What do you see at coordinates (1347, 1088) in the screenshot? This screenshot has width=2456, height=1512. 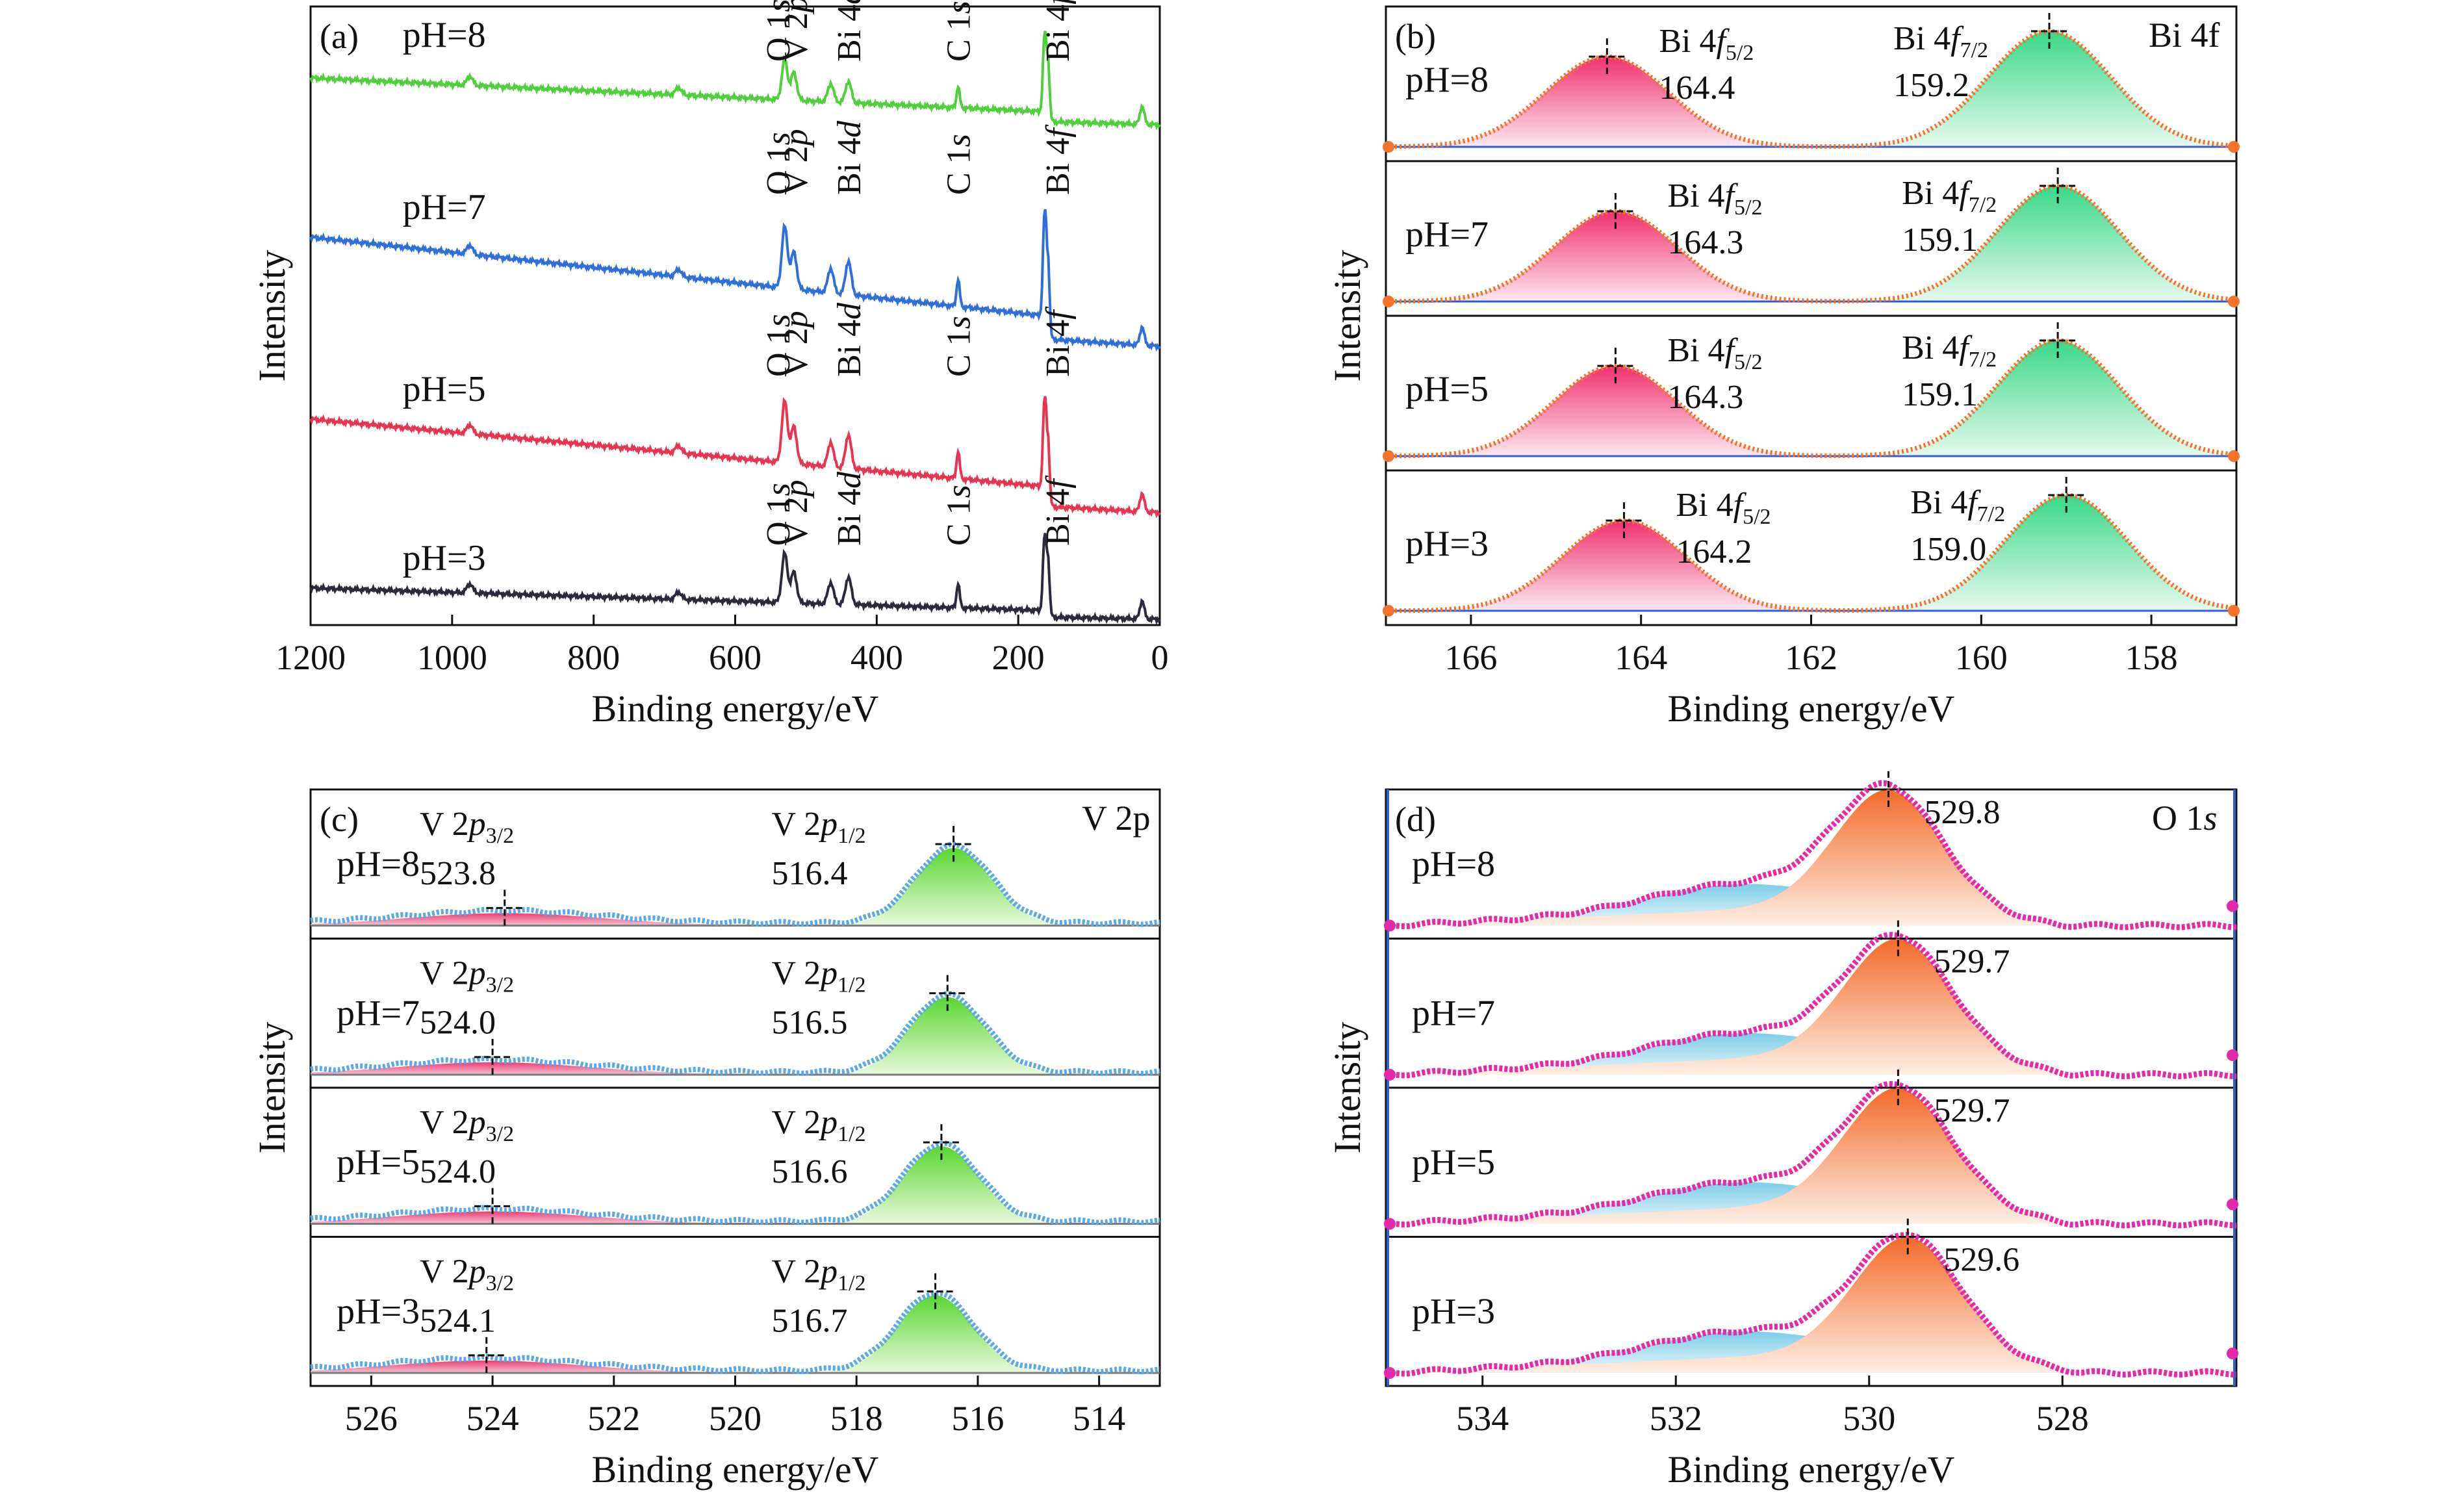 I see `panel-d-y-axis-label: Intensity` at bounding box center [1347, 1088].